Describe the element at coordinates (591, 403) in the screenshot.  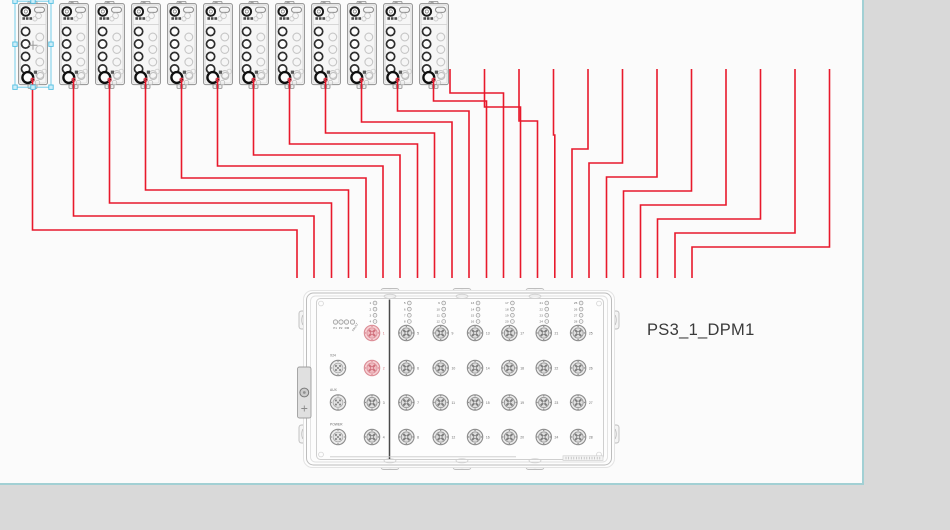
I see `port-number: 27` at that location.